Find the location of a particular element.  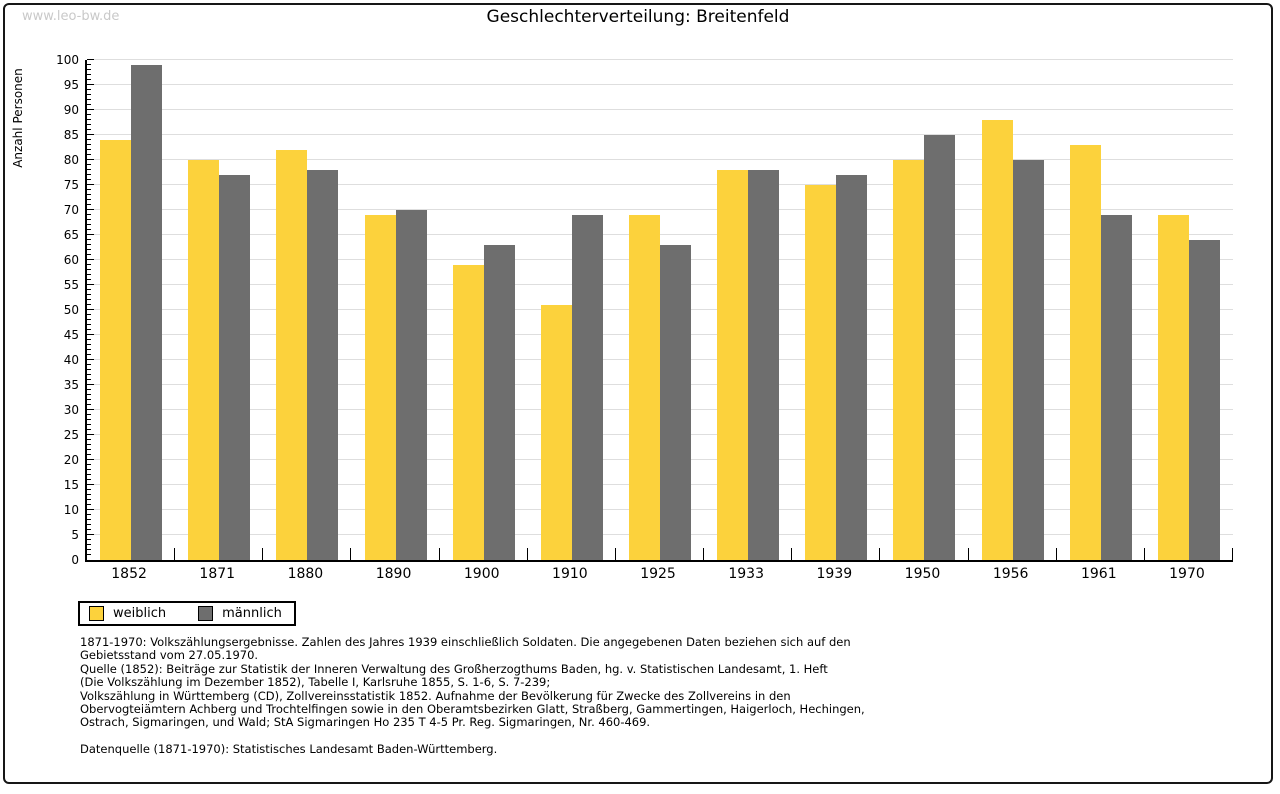

bar-group-1961 is located at coordinates (1101, 310).